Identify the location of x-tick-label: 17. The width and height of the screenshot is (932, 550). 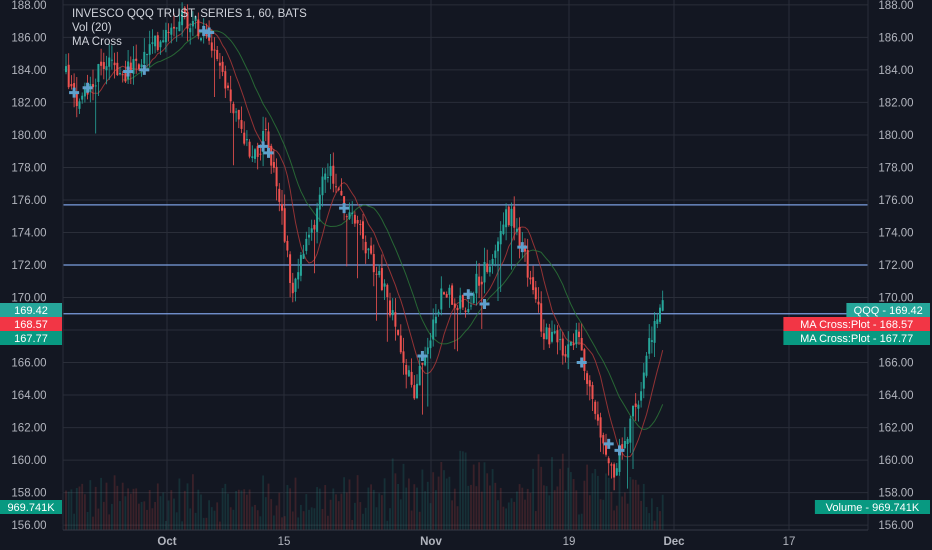
(789, 542).